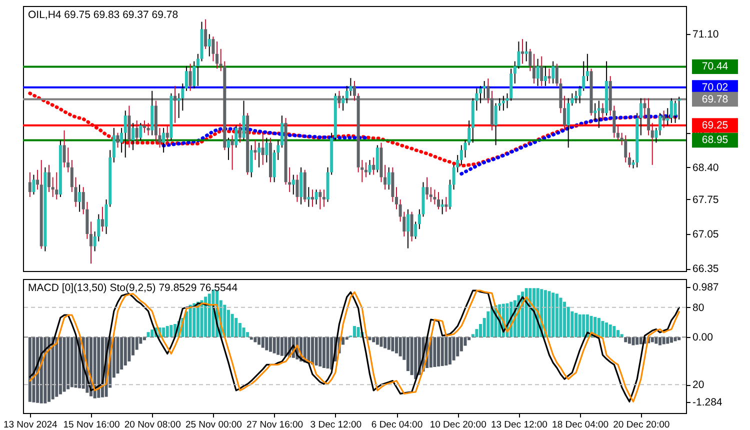 This screenshot has width=750, height=430. Describe the element at coordinates (275, 425) in the screenshot. I see `x-tick-label: 27 Nov 16:00` at that location.